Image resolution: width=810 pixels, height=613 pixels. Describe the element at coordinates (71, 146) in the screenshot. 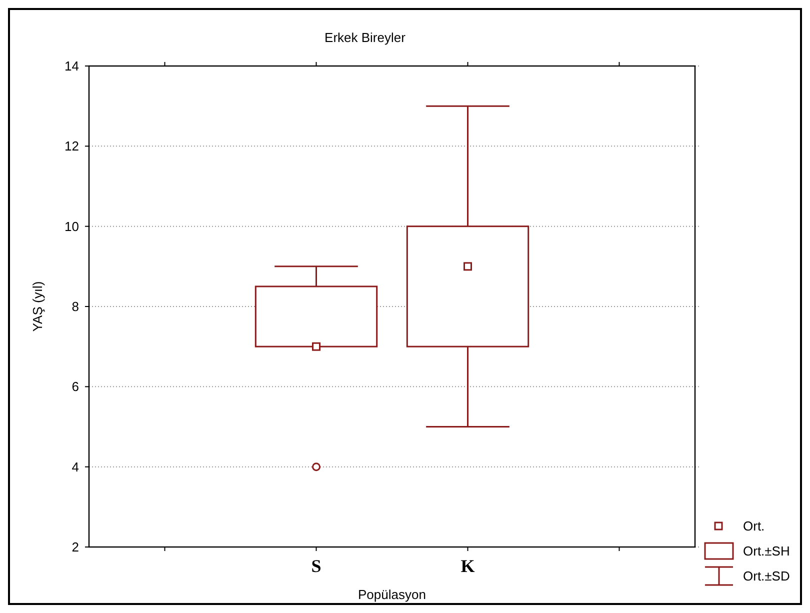

I see `y-tick-label: 12` at that location.